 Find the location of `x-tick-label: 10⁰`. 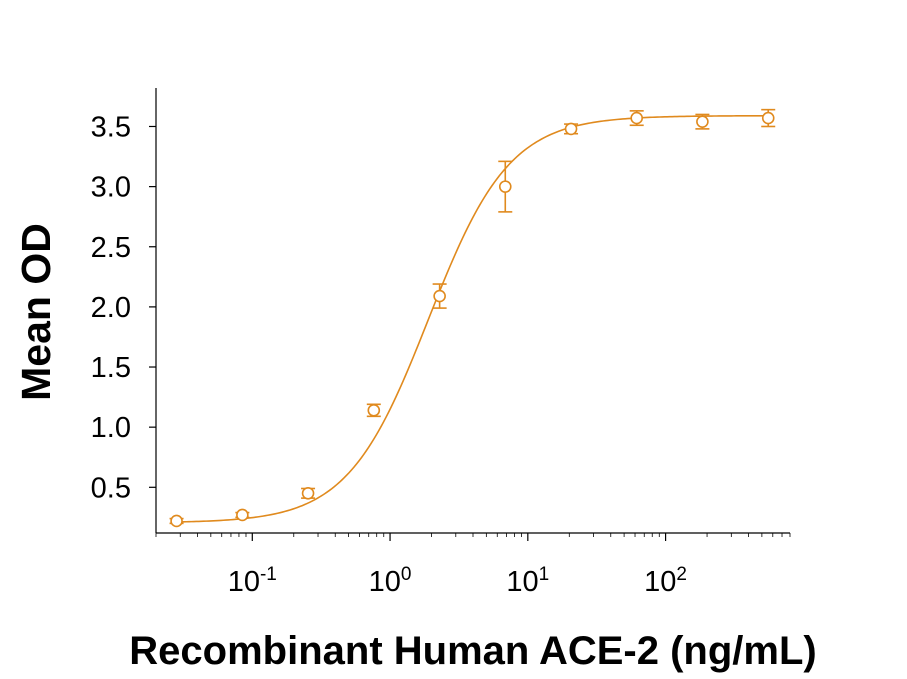

x-tick-label: 10⁰ is located at coordinates (390, 581).